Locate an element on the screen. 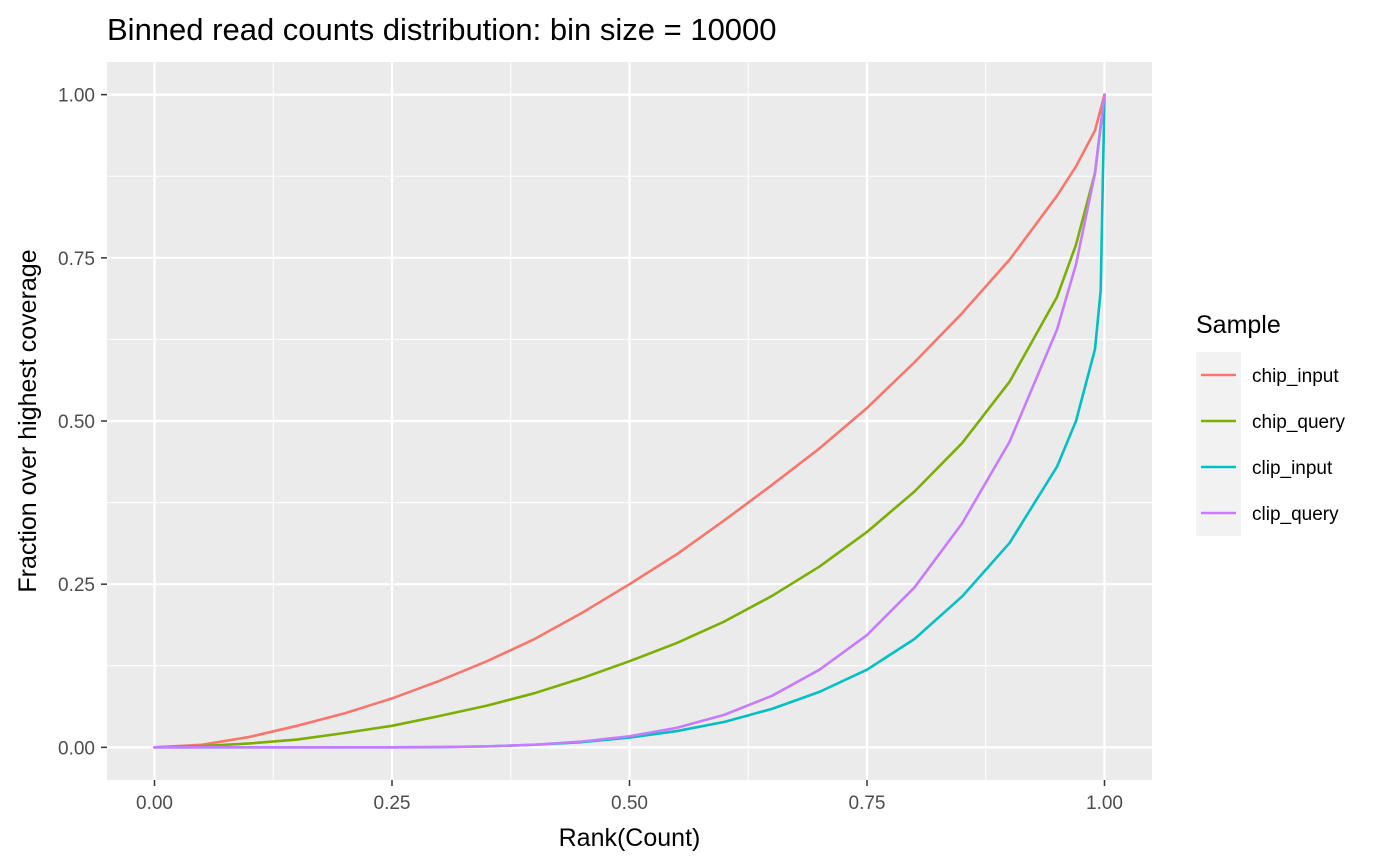 Image resolution: width=1400 pixels, height=866 pixels. y-axis-title: Fraction over highest coverage is located at coordinates (28, 420).